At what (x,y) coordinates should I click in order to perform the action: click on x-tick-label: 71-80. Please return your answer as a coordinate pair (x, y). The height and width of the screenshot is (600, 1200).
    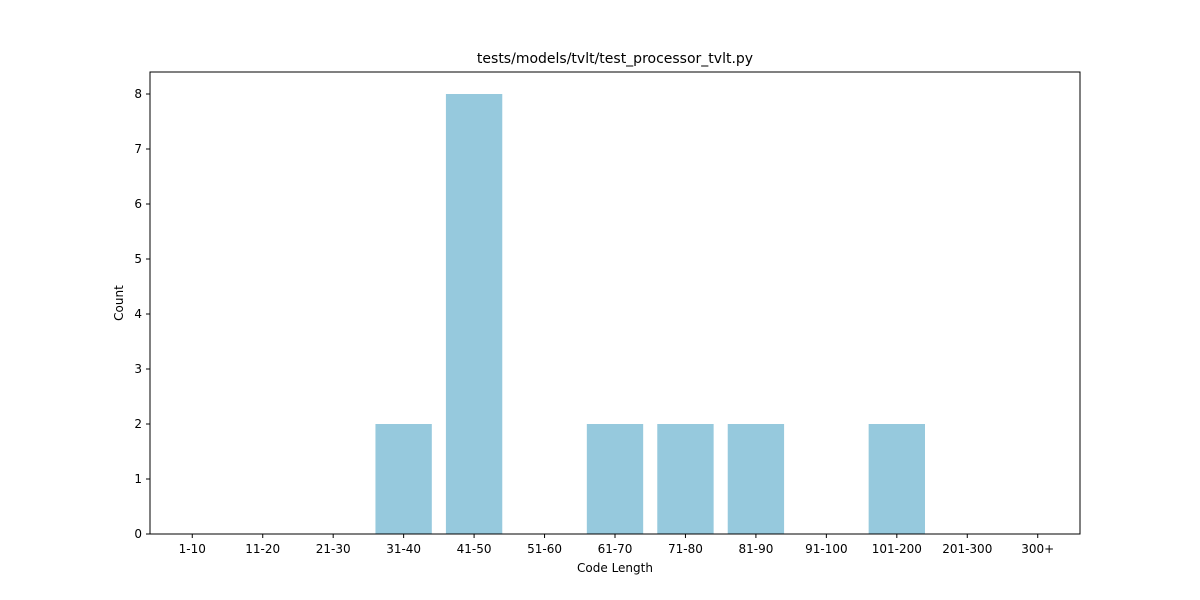
    Looking at the image, I should click on (685, 549).